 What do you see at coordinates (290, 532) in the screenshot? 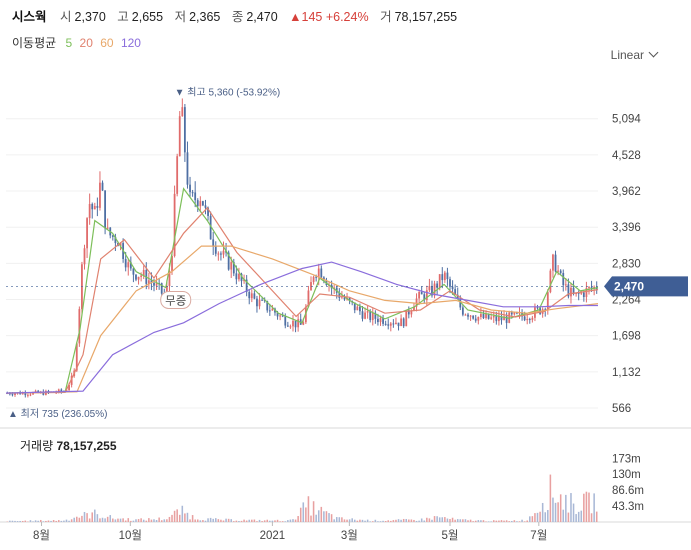
I see `time-axis: 8월 10월 2021 3월 5월 7월` at bounding box center [290, 532].